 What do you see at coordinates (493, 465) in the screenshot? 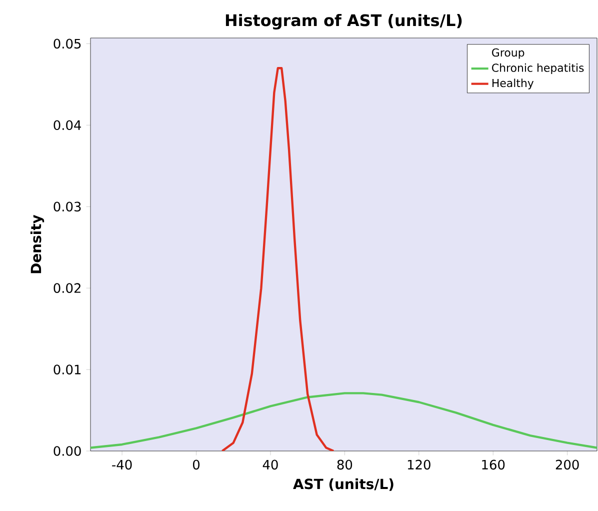
I see `x-tick-label: 160` at bounding box center [493, 465].